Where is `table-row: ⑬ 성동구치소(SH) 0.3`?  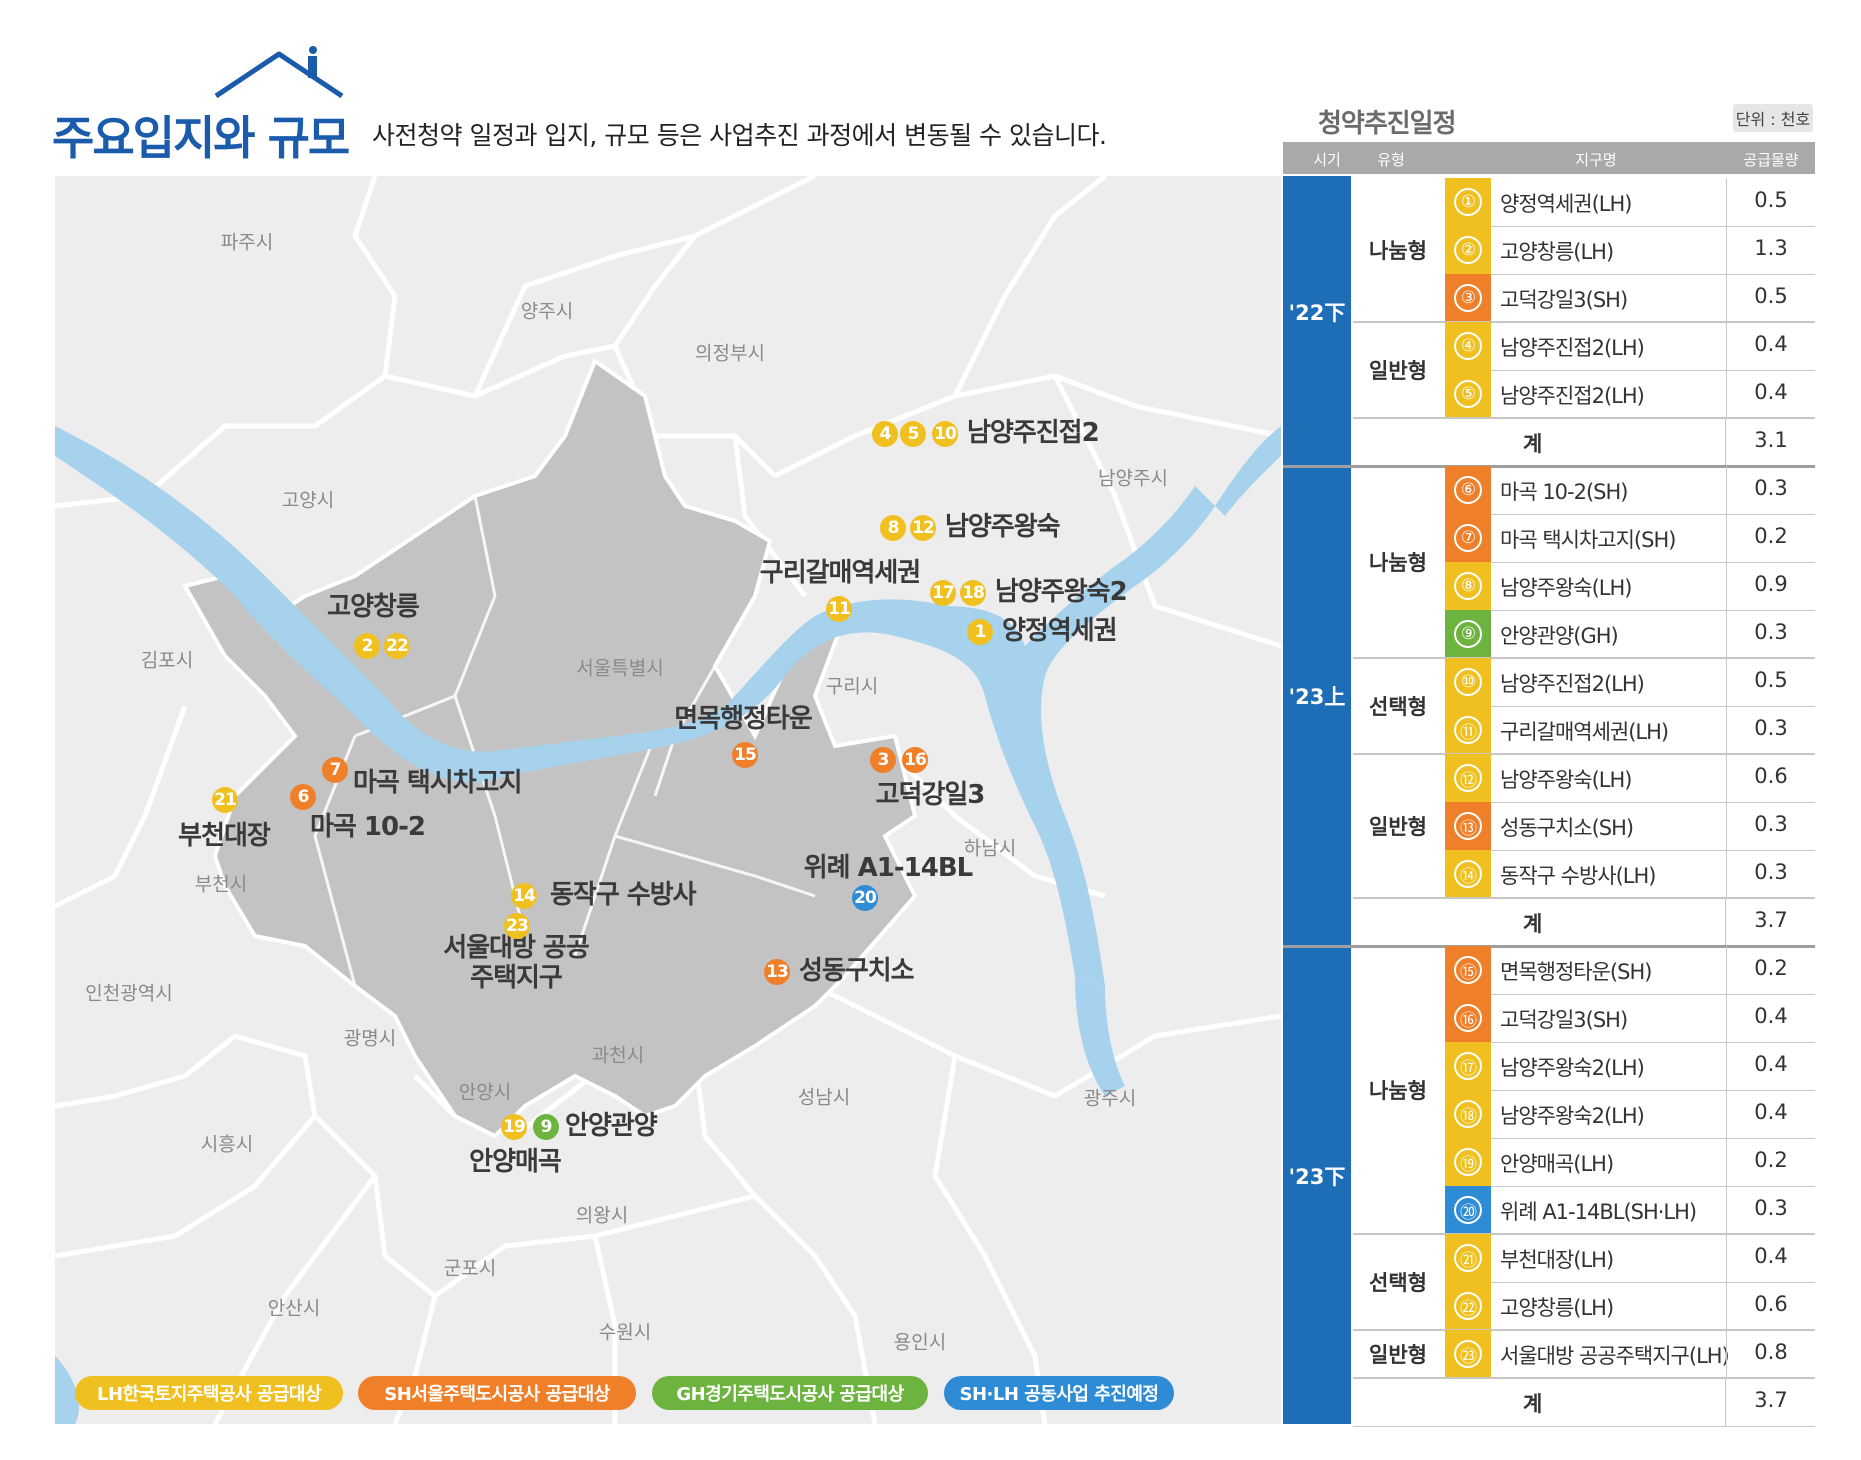 table-row: ⑬ 성동구치소(SH) 0.3 is located at coordinates (1630, 826).